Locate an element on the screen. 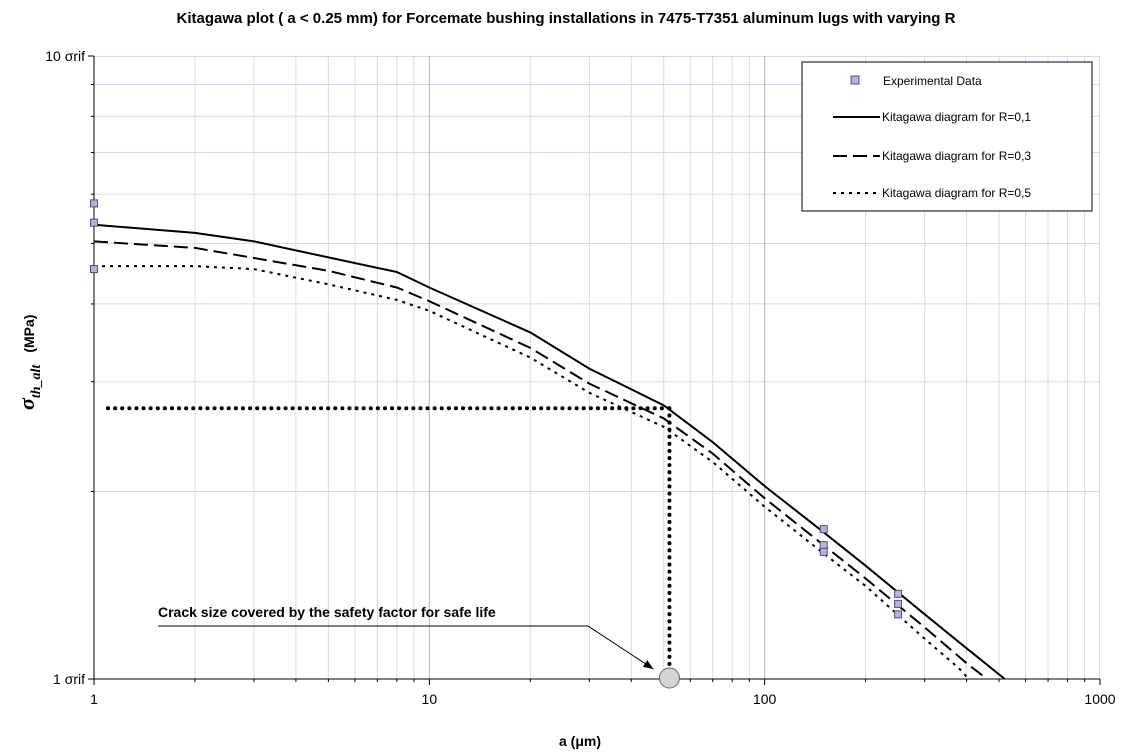 The width and height of the screenshot is (1132, 753). x-axis-label: a (μm) is located at coordinates (580, 741).